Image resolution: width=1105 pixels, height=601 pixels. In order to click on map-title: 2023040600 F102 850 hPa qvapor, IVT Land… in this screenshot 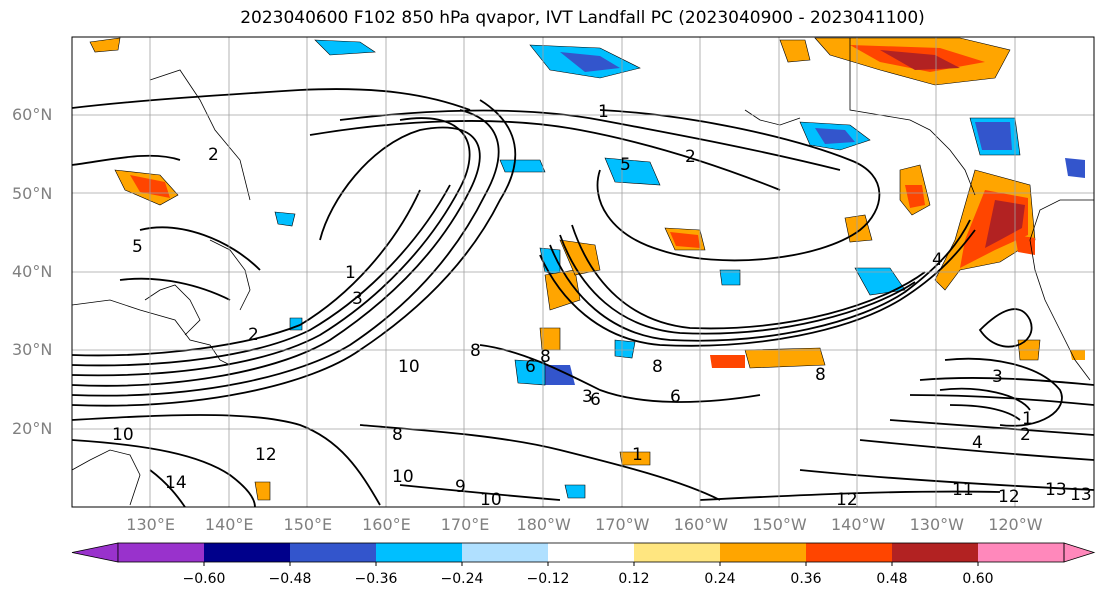, I will do `click(582, 18)`.